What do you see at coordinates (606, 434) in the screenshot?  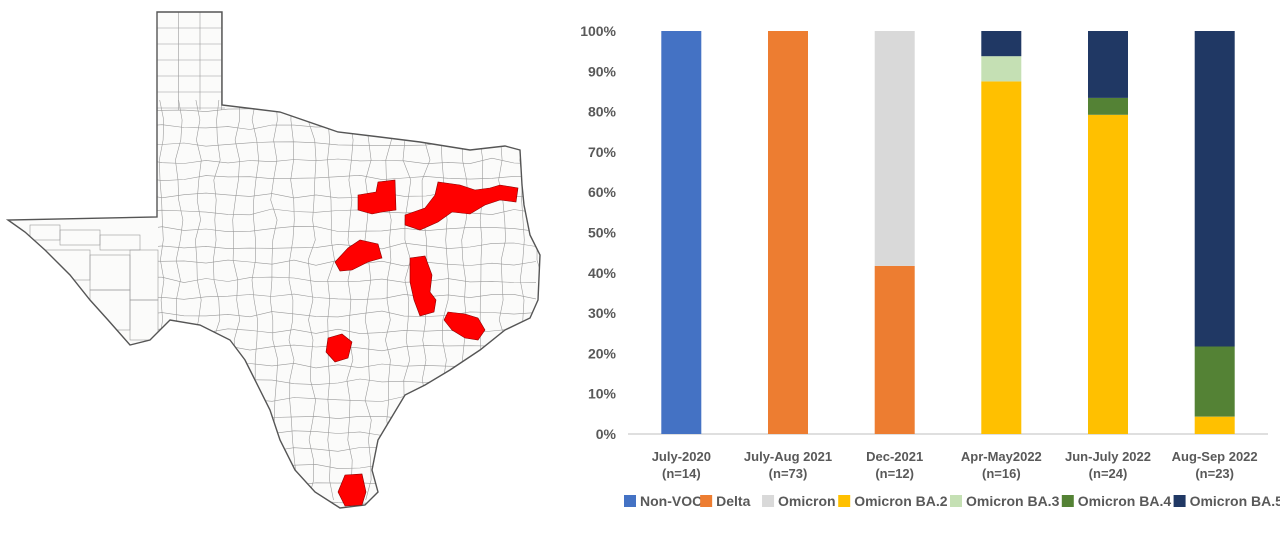 I see `y-tick-label: 0%` at bounding box center [606, 434].